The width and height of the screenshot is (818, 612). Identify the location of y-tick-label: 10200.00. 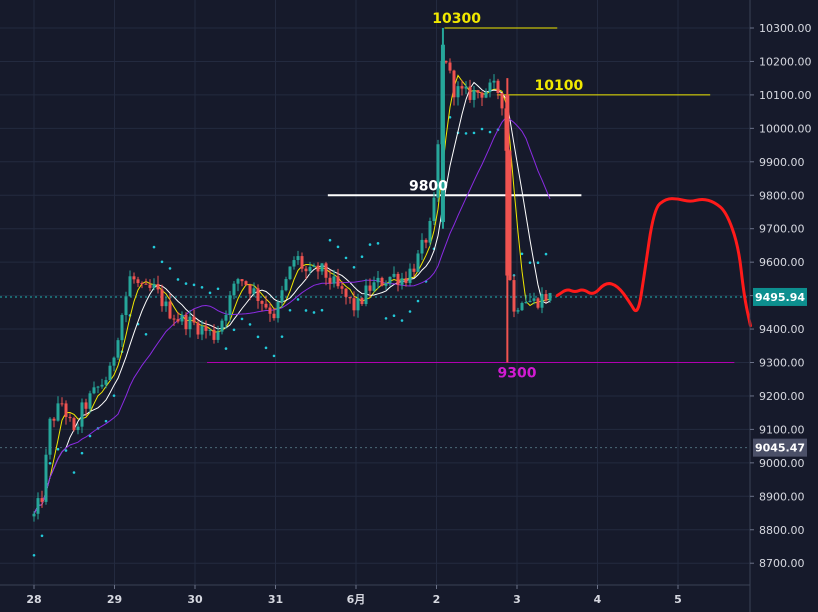
(785, 61).